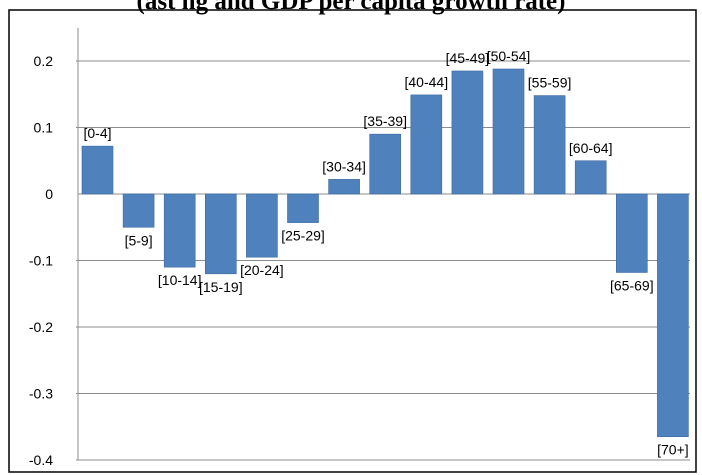  I want to click on data-label: [0-4], so click(97, 133).